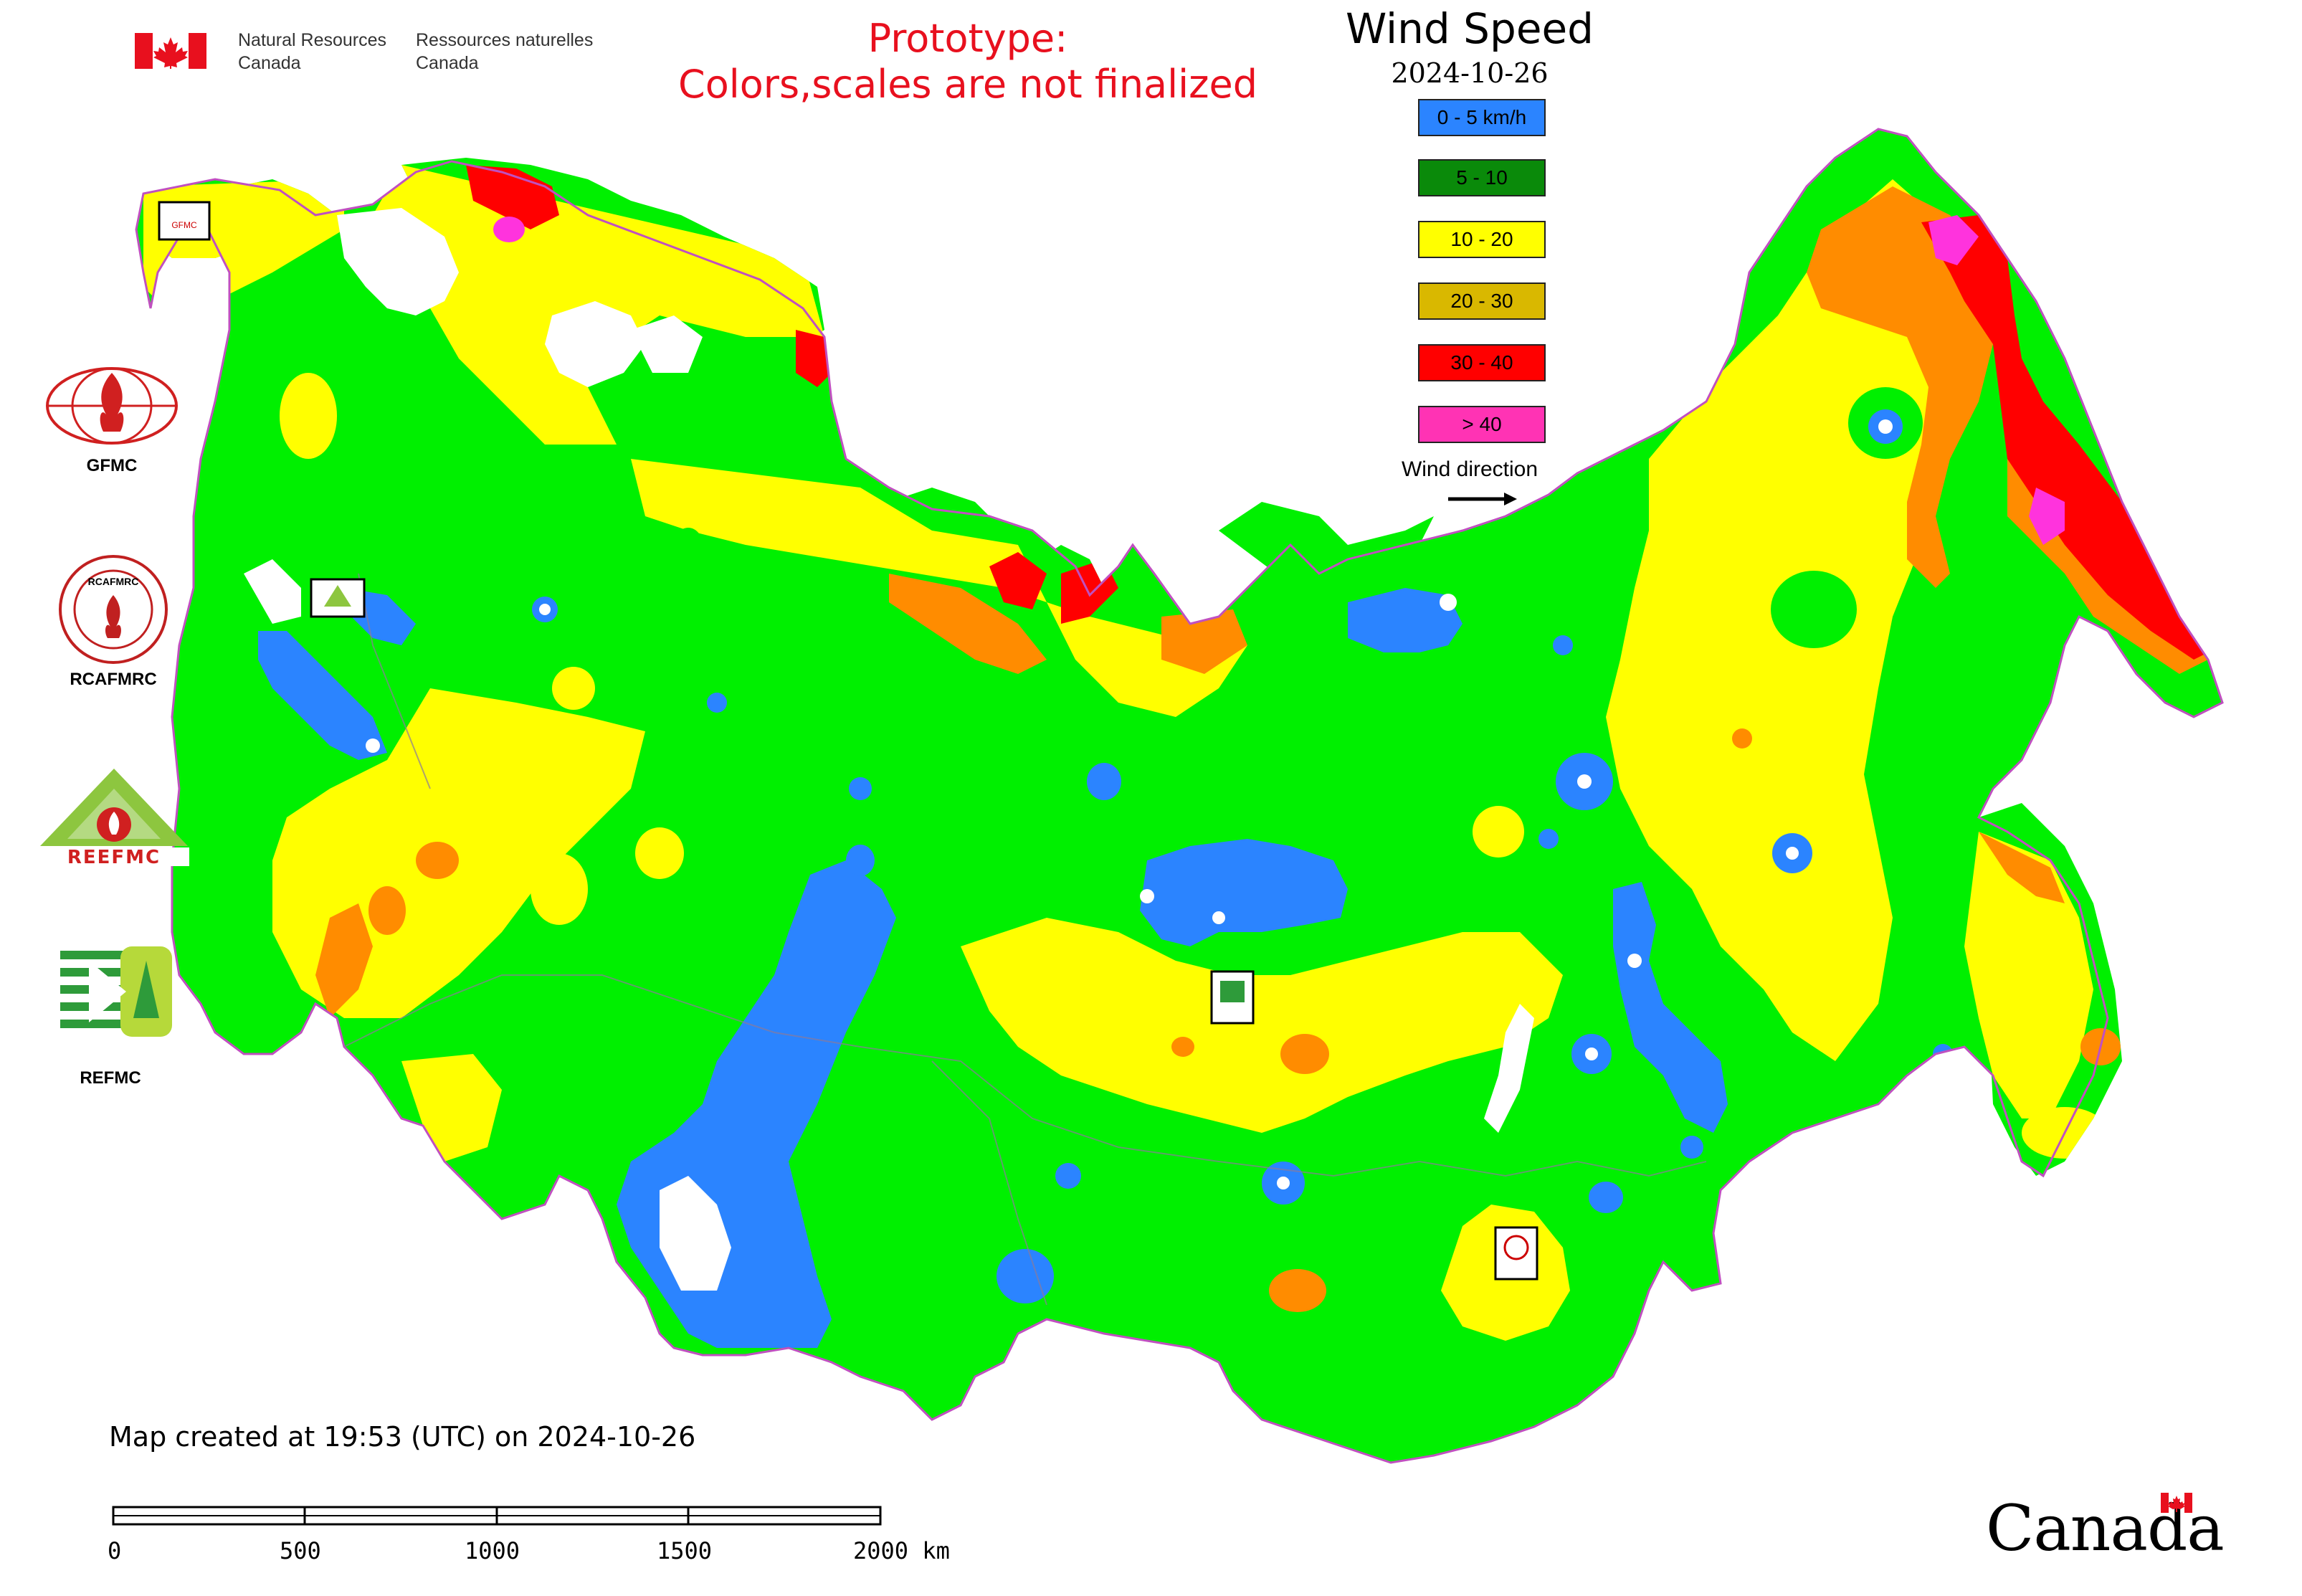 The height and width of the screenshot is (1596, 2302). What do you see at coordinates (402, 1437) in the screenshot?
I see `map-created-timestamp: Map created at 19:53 (UTC) on 2024-10-26` at bounding box center [402, 1437].